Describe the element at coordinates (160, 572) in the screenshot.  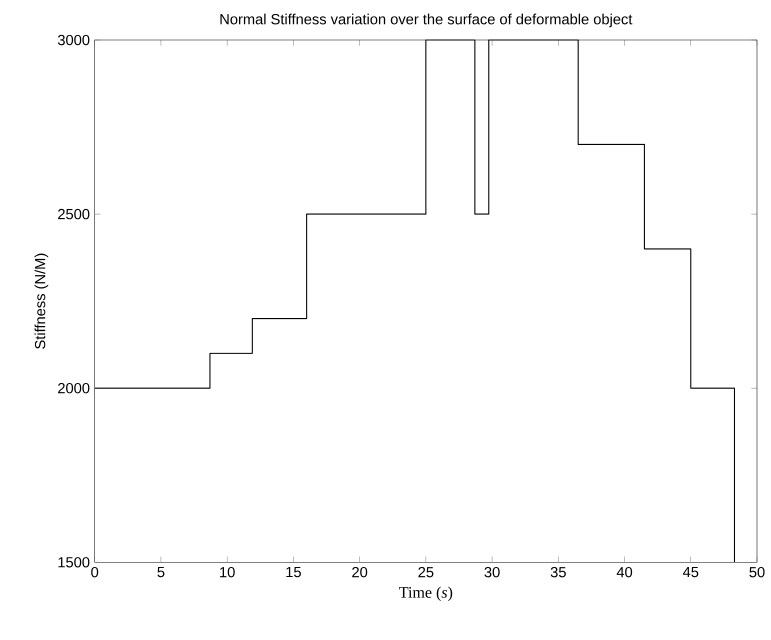
I see `x-tick-label: 5` at that location.